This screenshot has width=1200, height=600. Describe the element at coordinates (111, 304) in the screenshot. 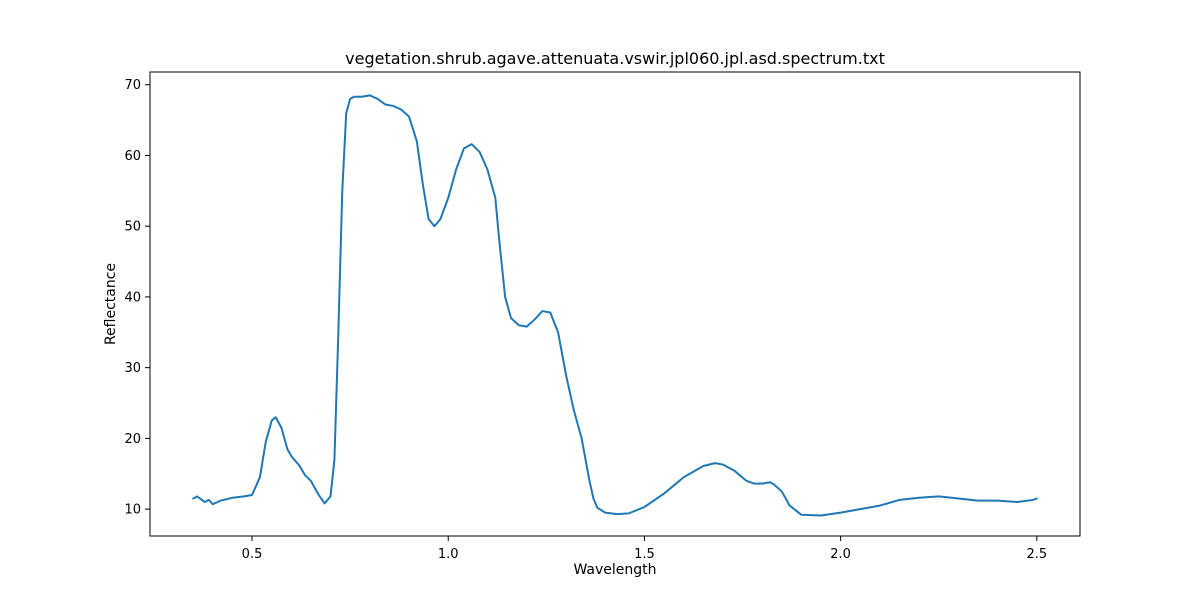

I see `y-axis-label: Reflectance` at that location.